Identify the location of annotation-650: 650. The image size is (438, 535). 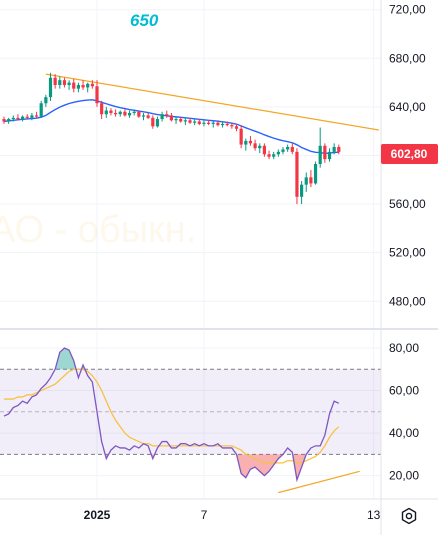
(144, 20).